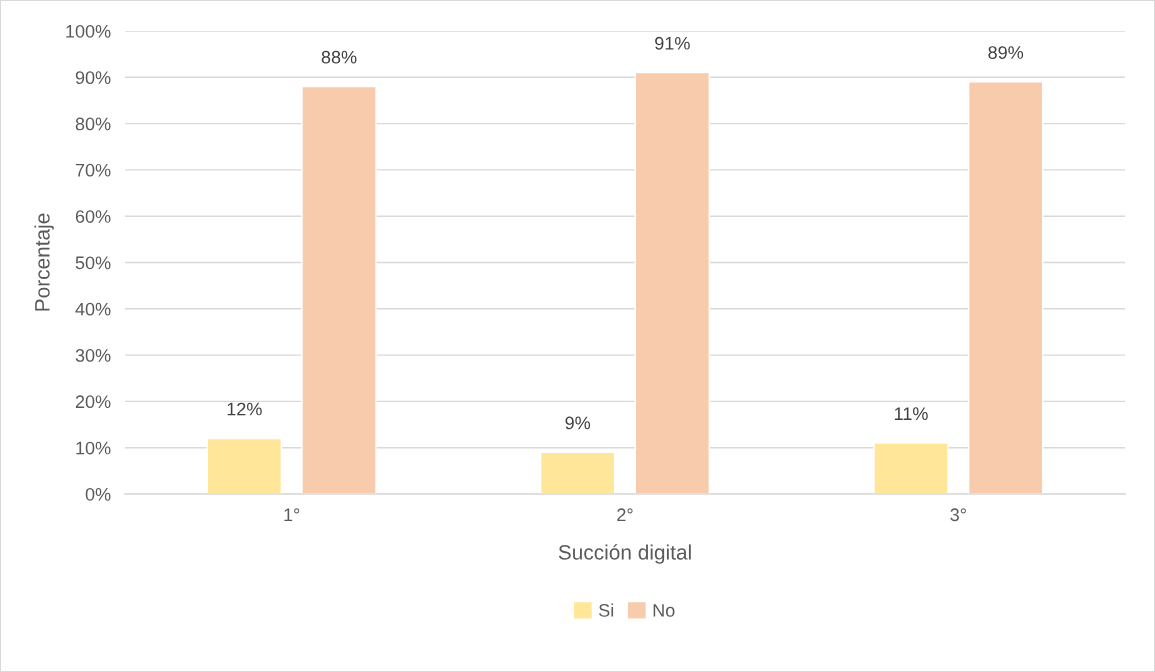  I want to click on y-tick-label: 100%, so click(88, 31).